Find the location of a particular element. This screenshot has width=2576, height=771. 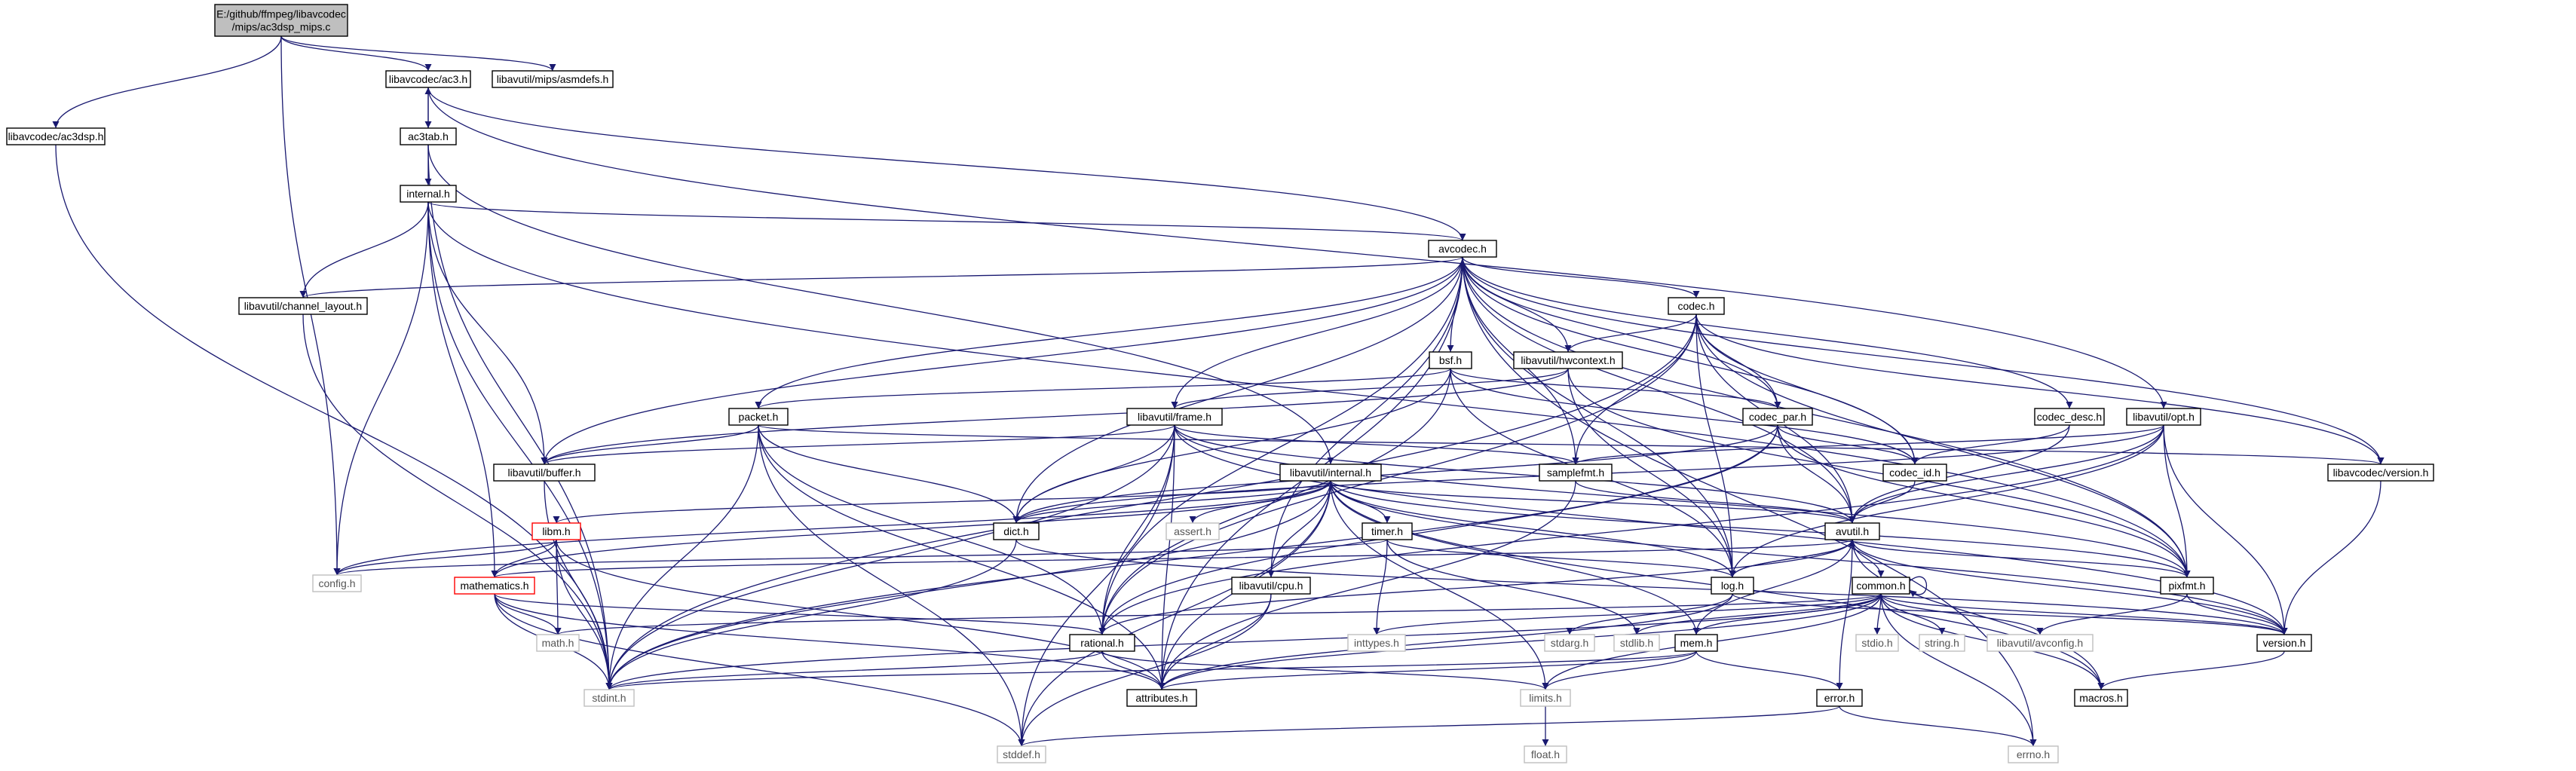

edge-mem-to-attributes is located at coordinates (1427, 670).